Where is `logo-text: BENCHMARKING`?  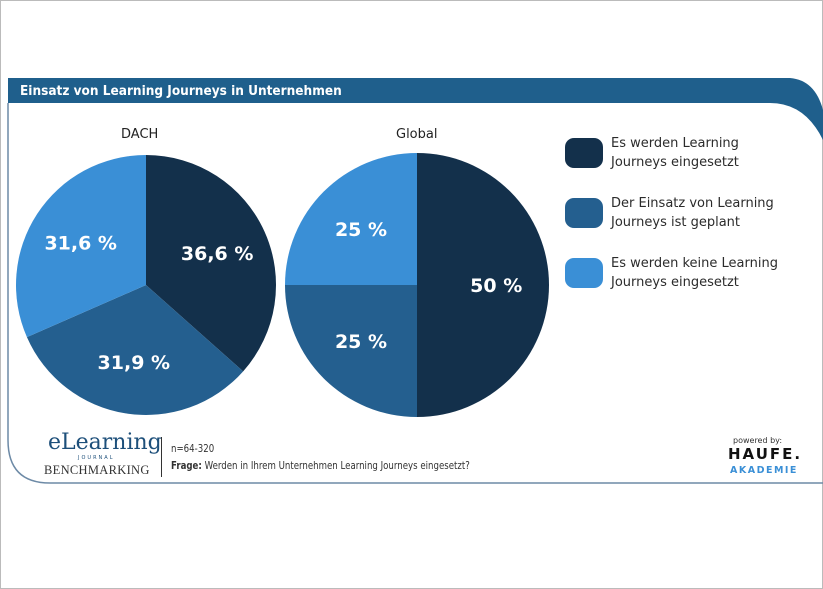
logo-text: BENCHMARKING is located at coordinates (97, 470).